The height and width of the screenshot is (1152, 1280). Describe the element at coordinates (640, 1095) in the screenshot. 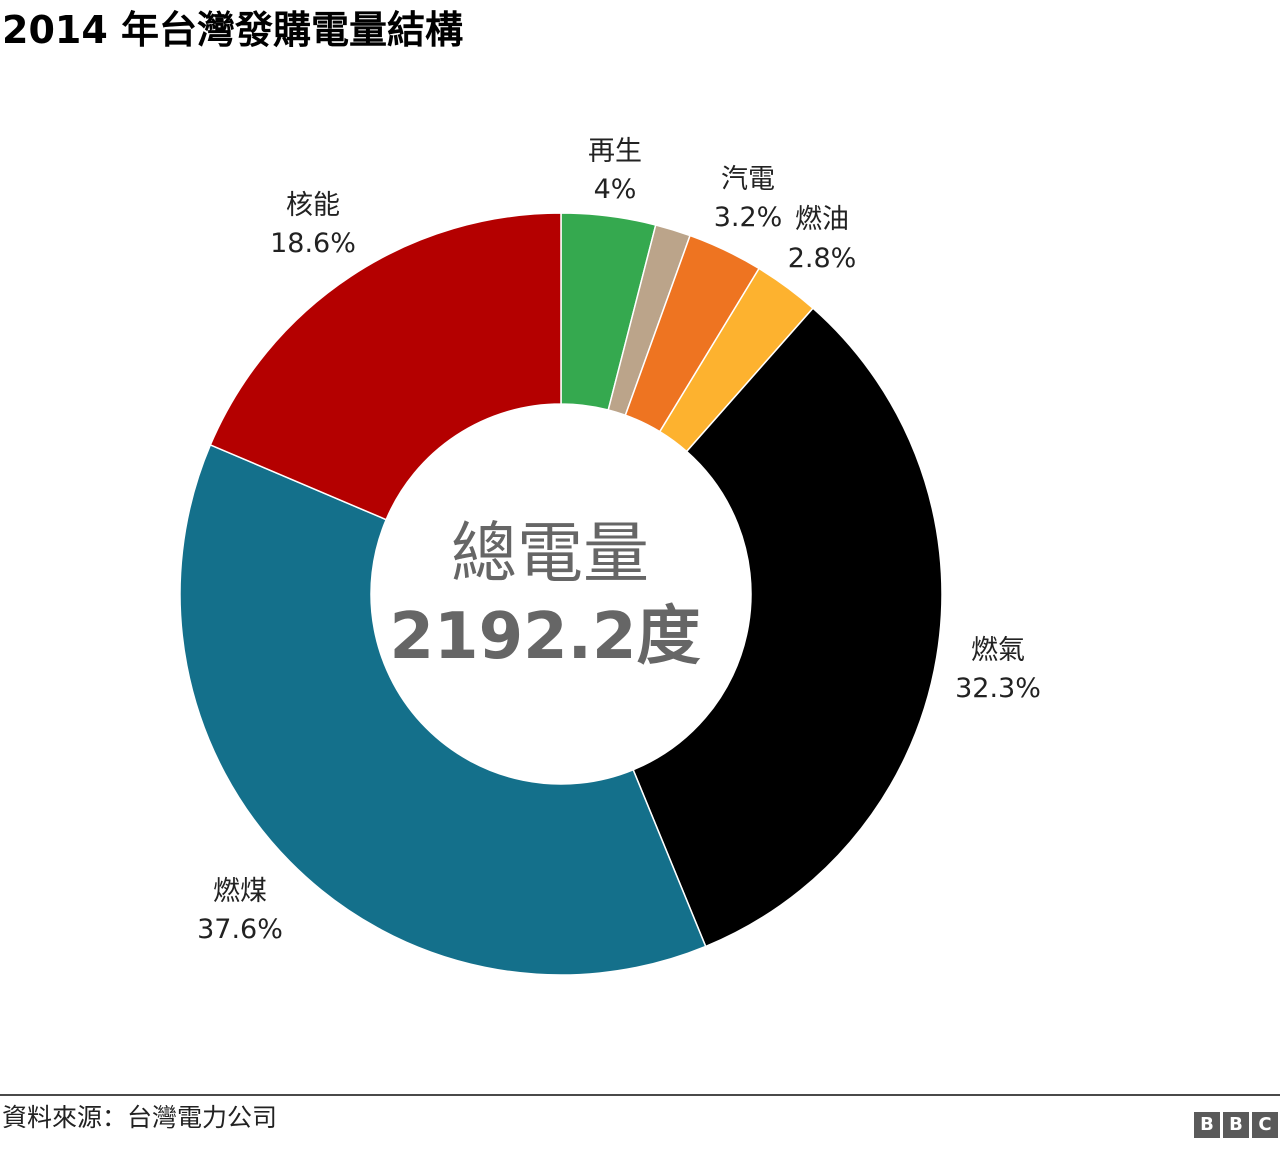

I see `footer-divider` at that location.